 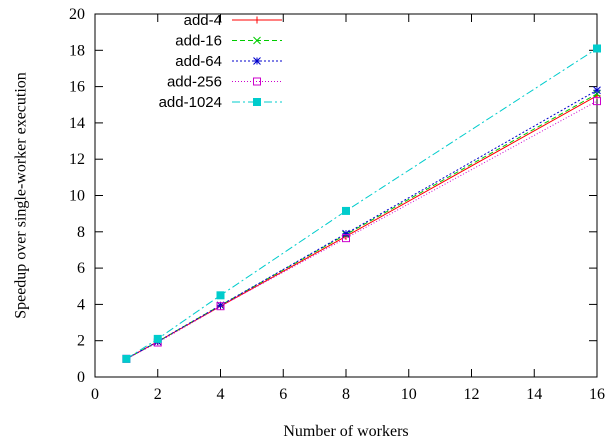 I want to click on legend: add-4 add-16 add-64 add-256 add-1024, so click(x=220, y=61).